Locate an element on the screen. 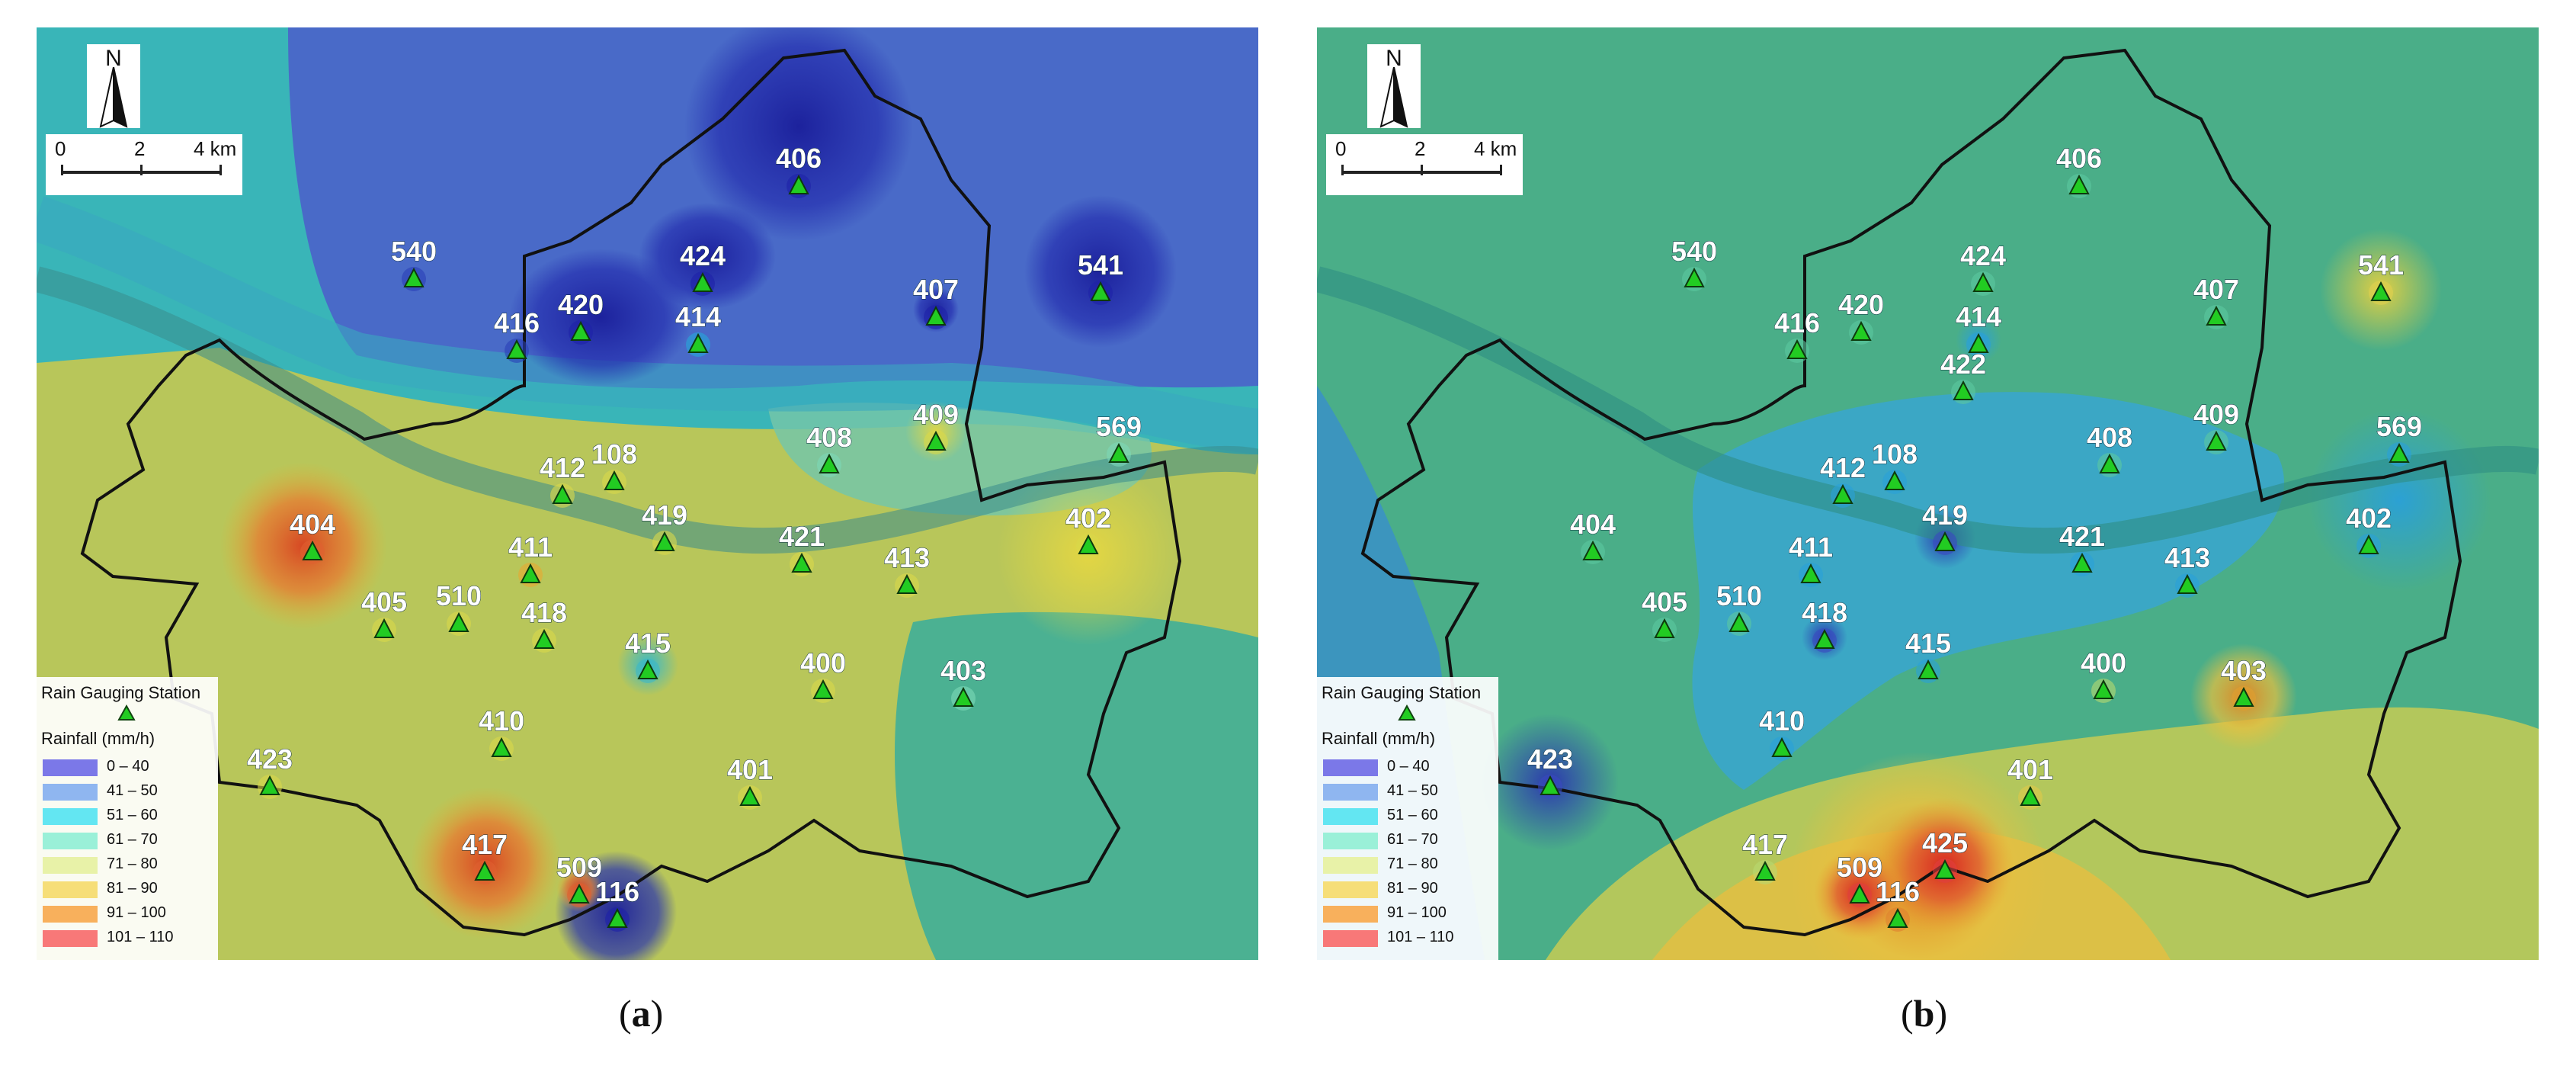 The width and height of the screenshot is (2576, 1072). station-label: 108 is located at coordinates (1895, 454).